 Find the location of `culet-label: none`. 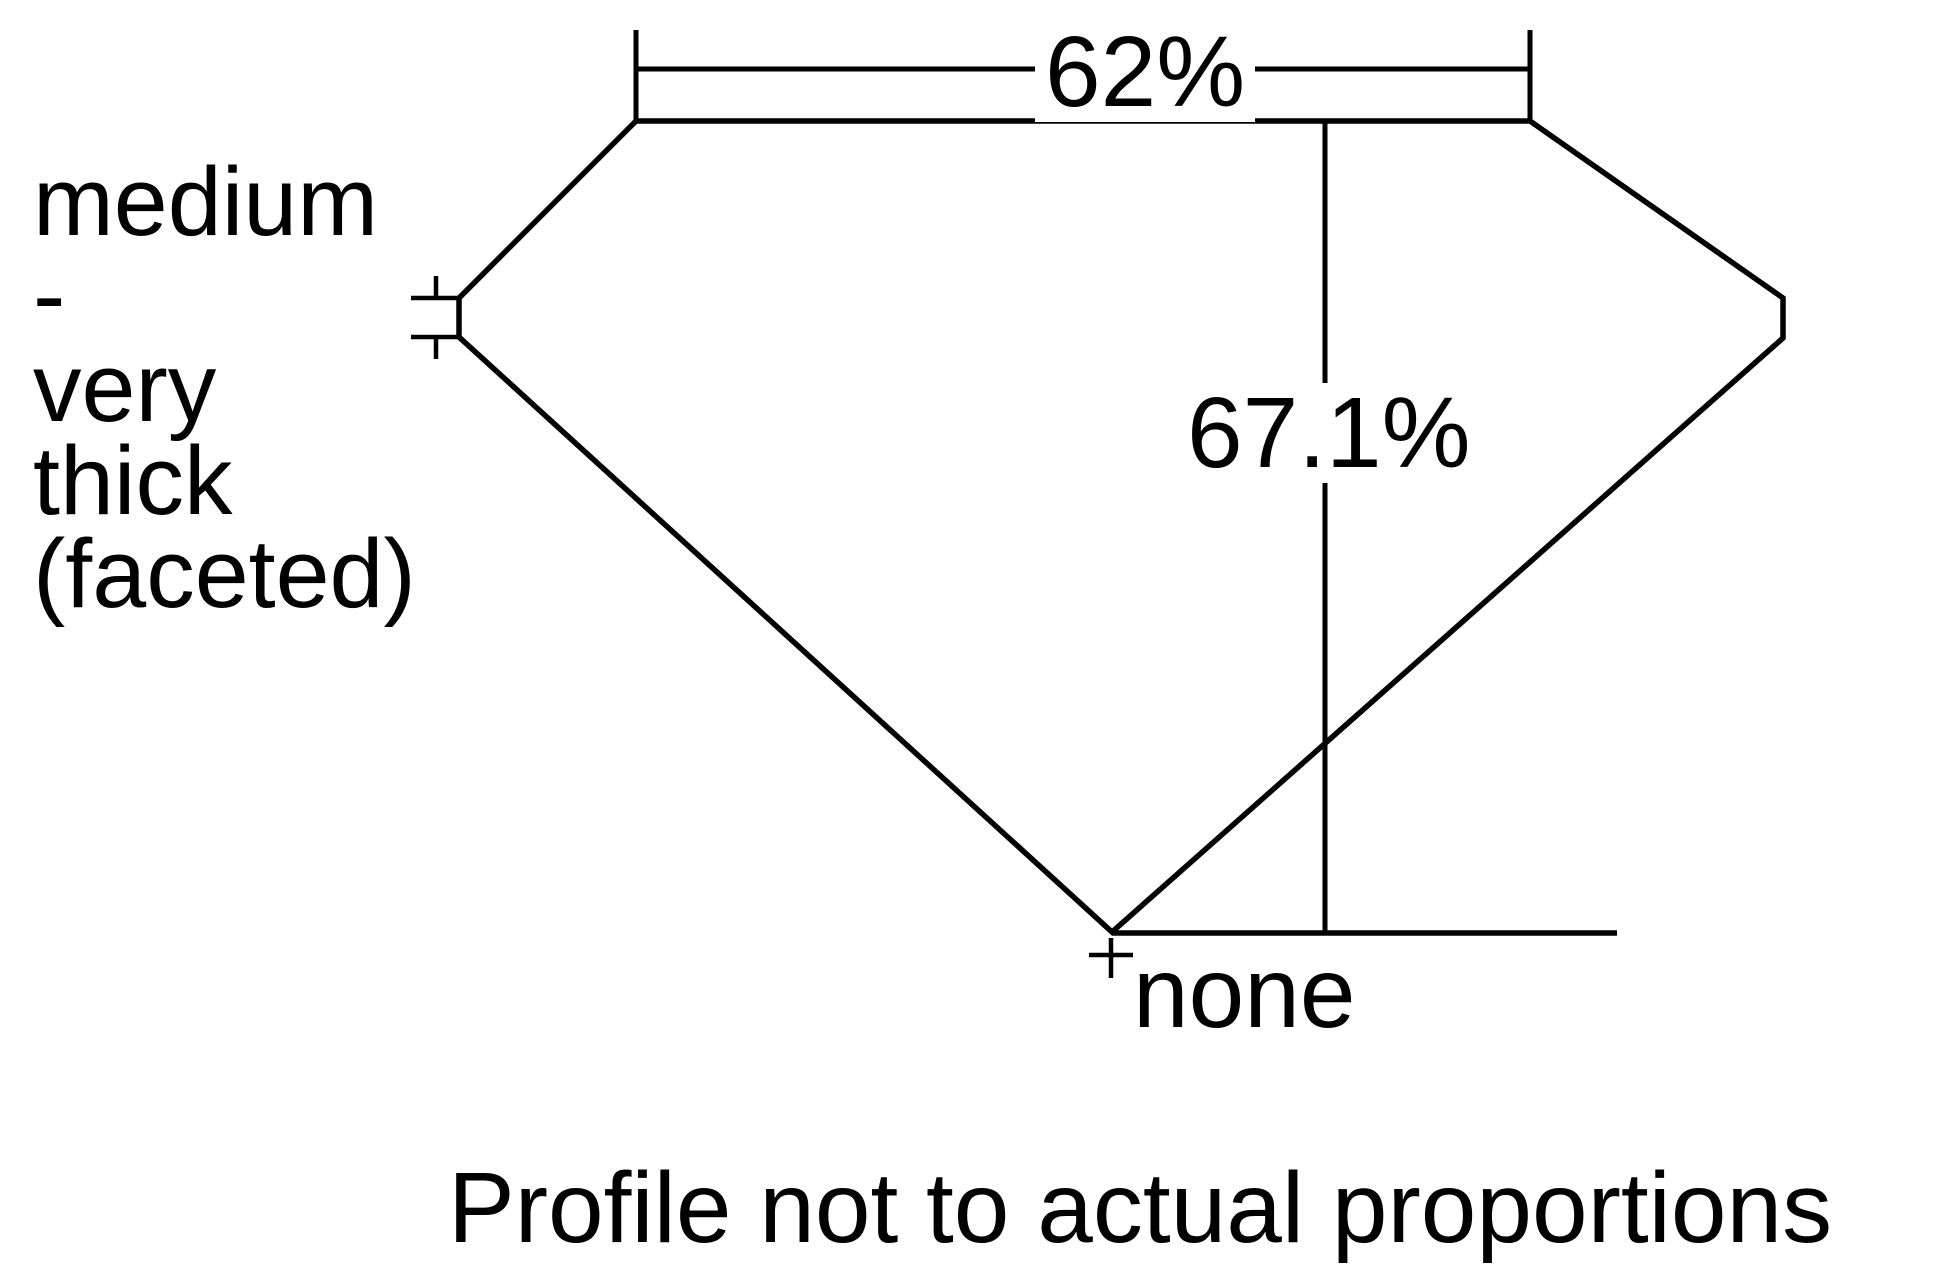

culet-label: none is located at coordinates (1244, 993).